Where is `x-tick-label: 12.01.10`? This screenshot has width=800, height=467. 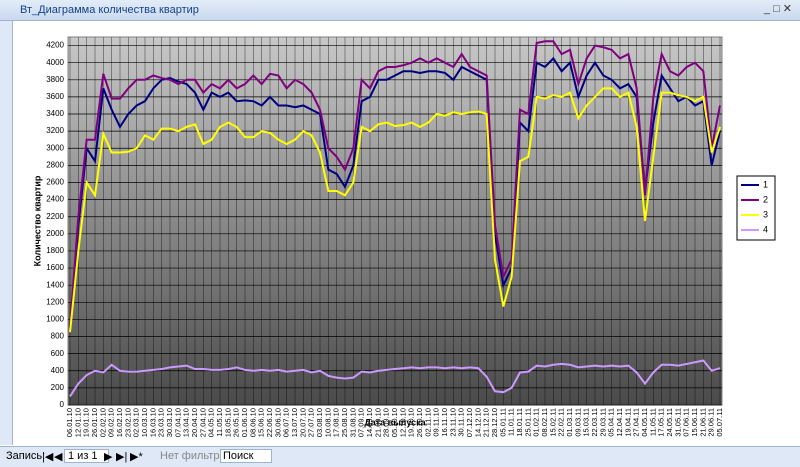
x-tick-label: 12.01.10 is located at coordinates (77, 422).